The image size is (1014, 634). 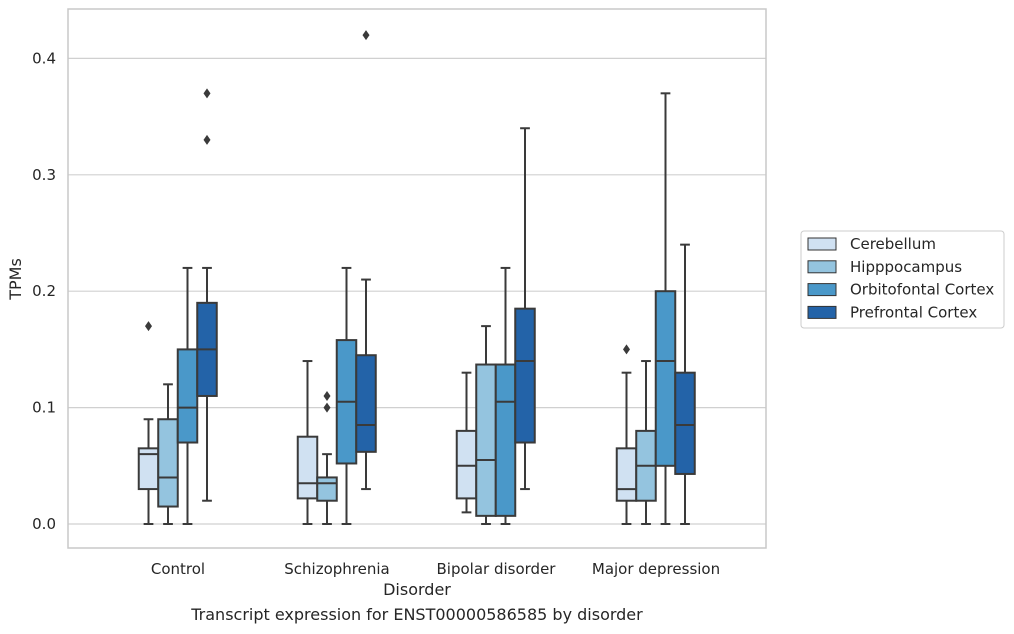 I want to click on legend-label: Prefrontal Cortex, so click(x=913, y=312).